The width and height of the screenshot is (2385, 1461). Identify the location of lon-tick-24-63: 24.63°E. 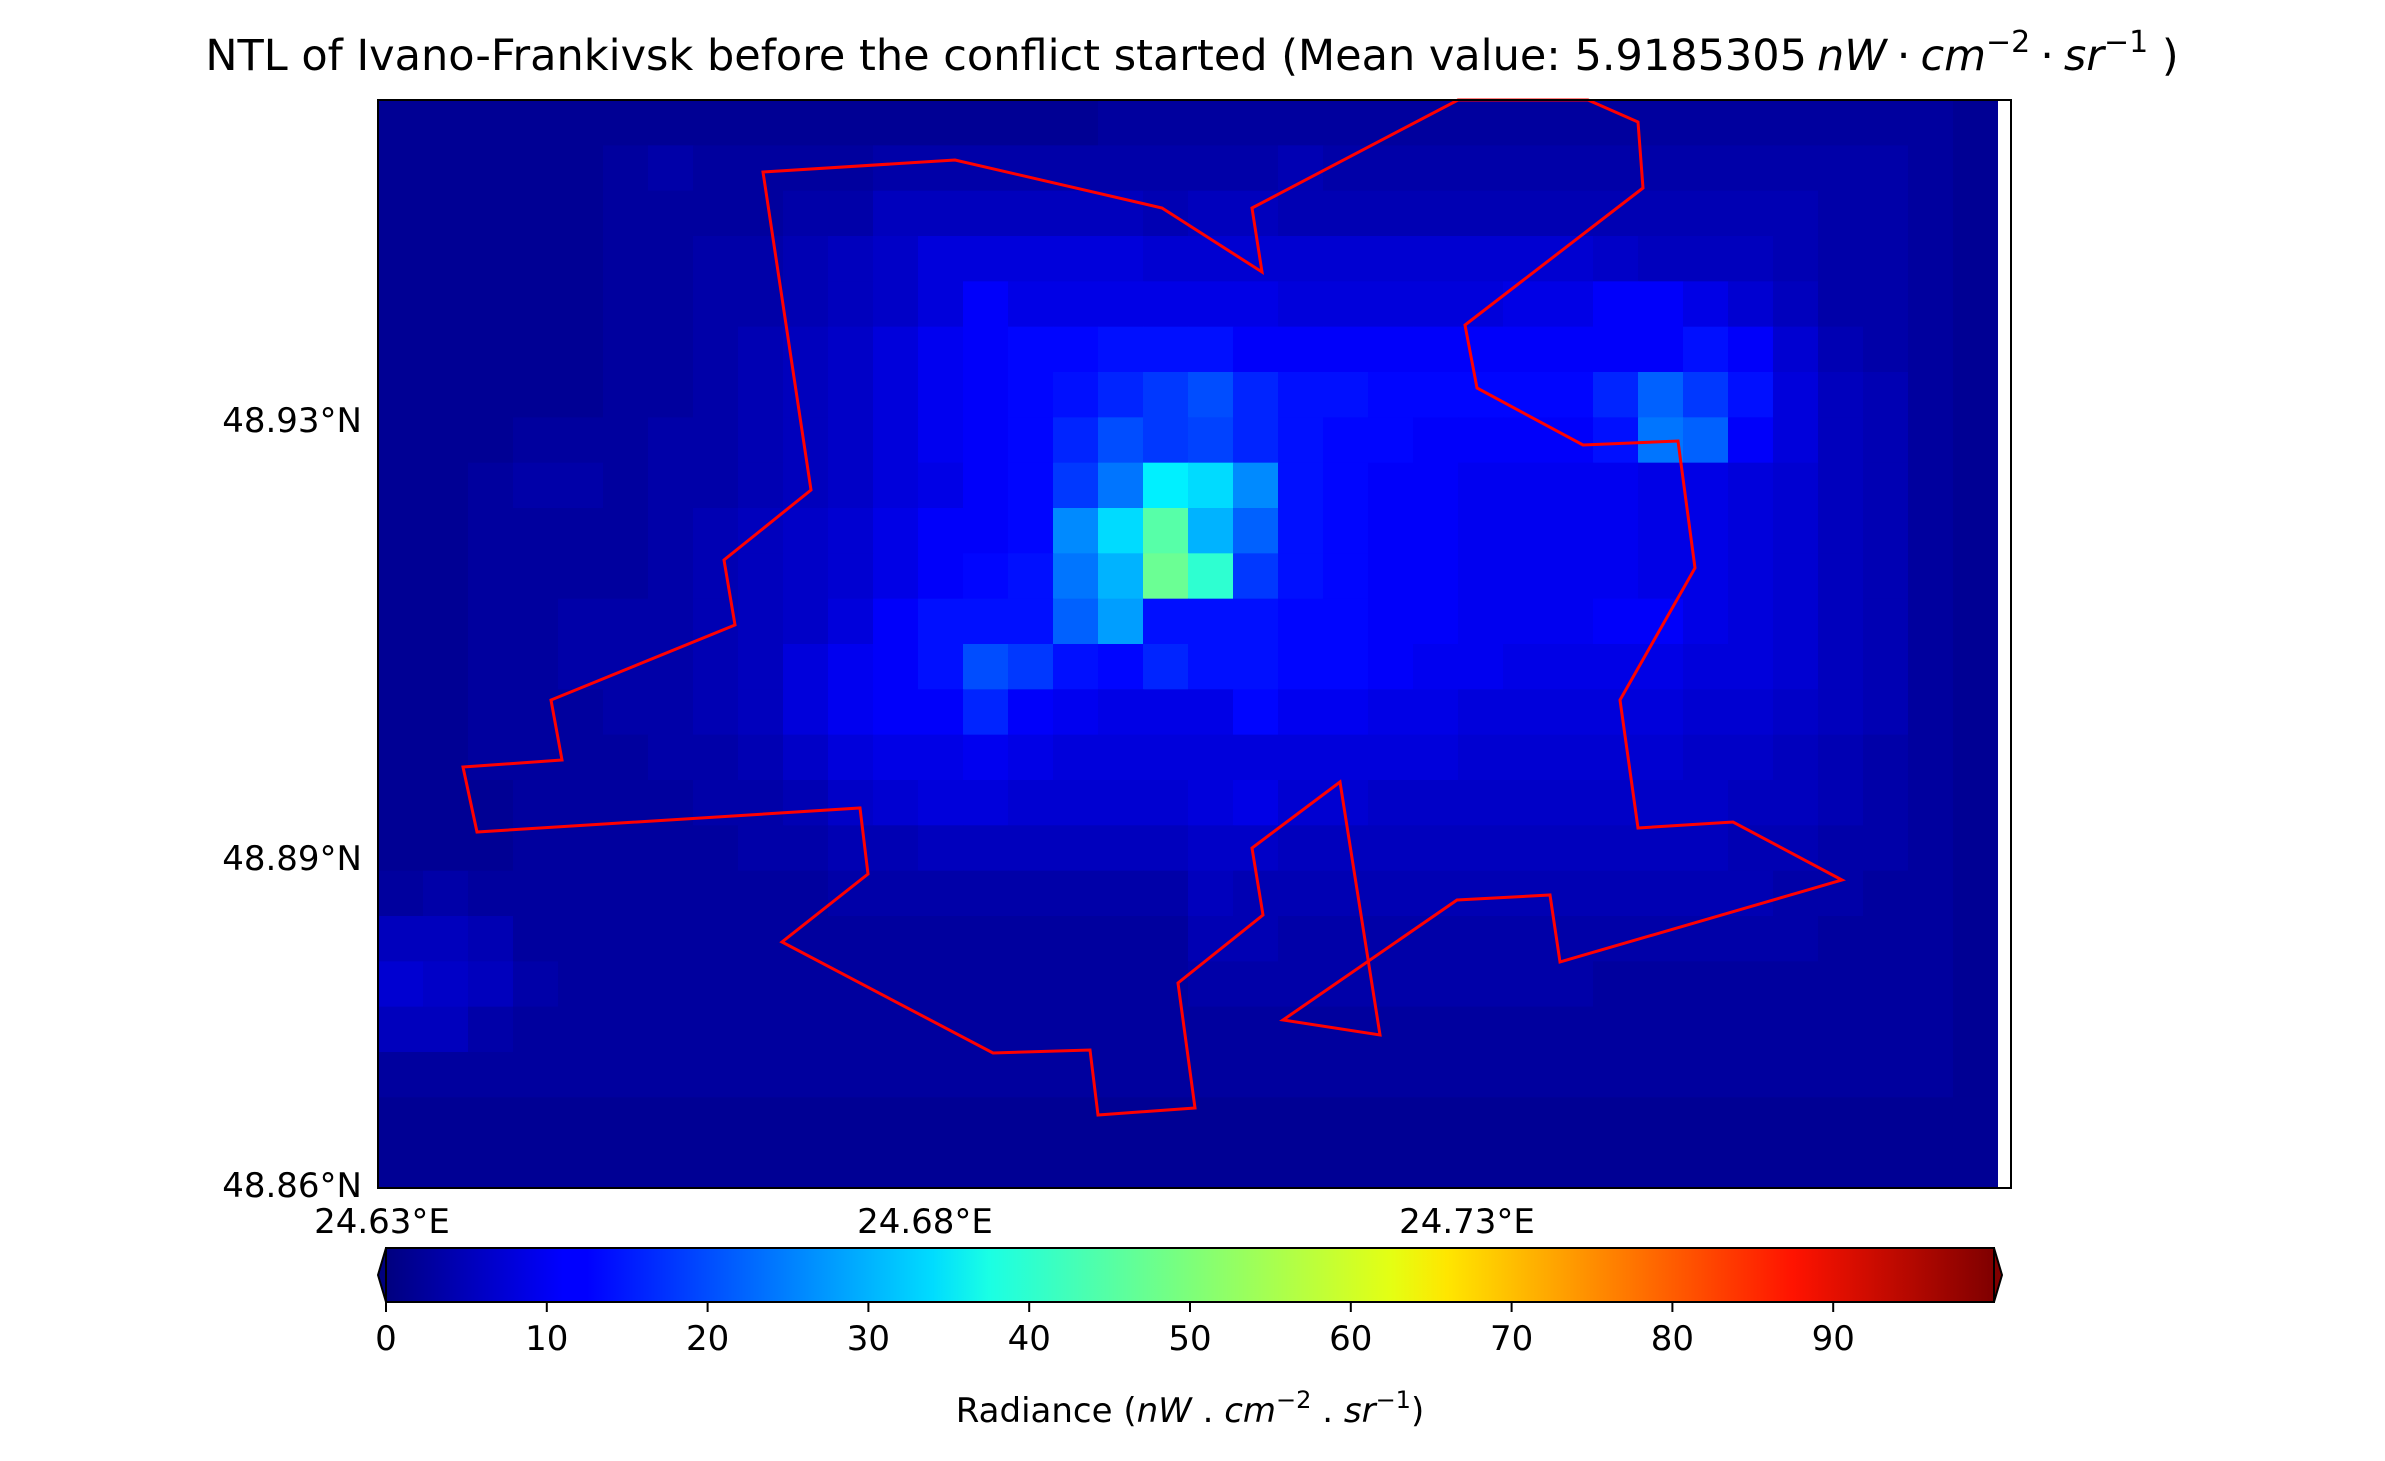
(382, 1222).